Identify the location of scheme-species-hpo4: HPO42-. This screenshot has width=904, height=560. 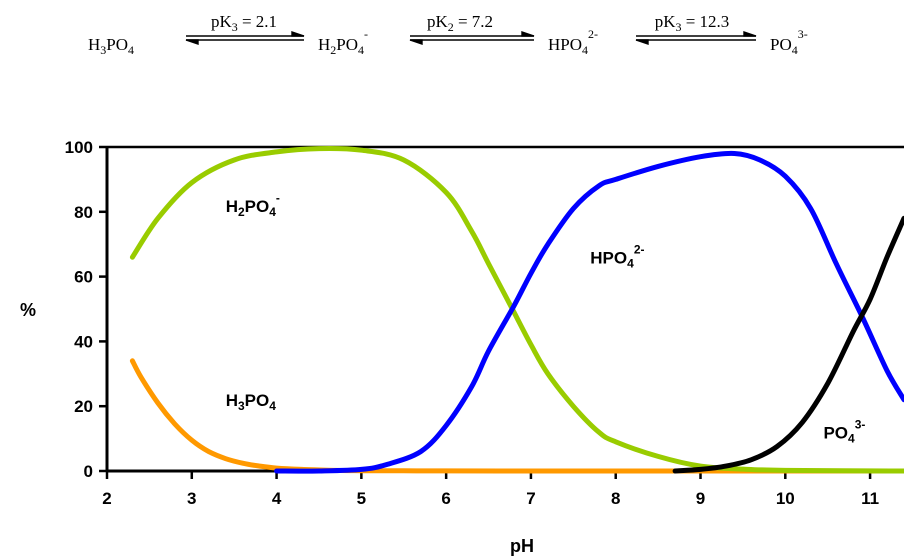
(573, 42).